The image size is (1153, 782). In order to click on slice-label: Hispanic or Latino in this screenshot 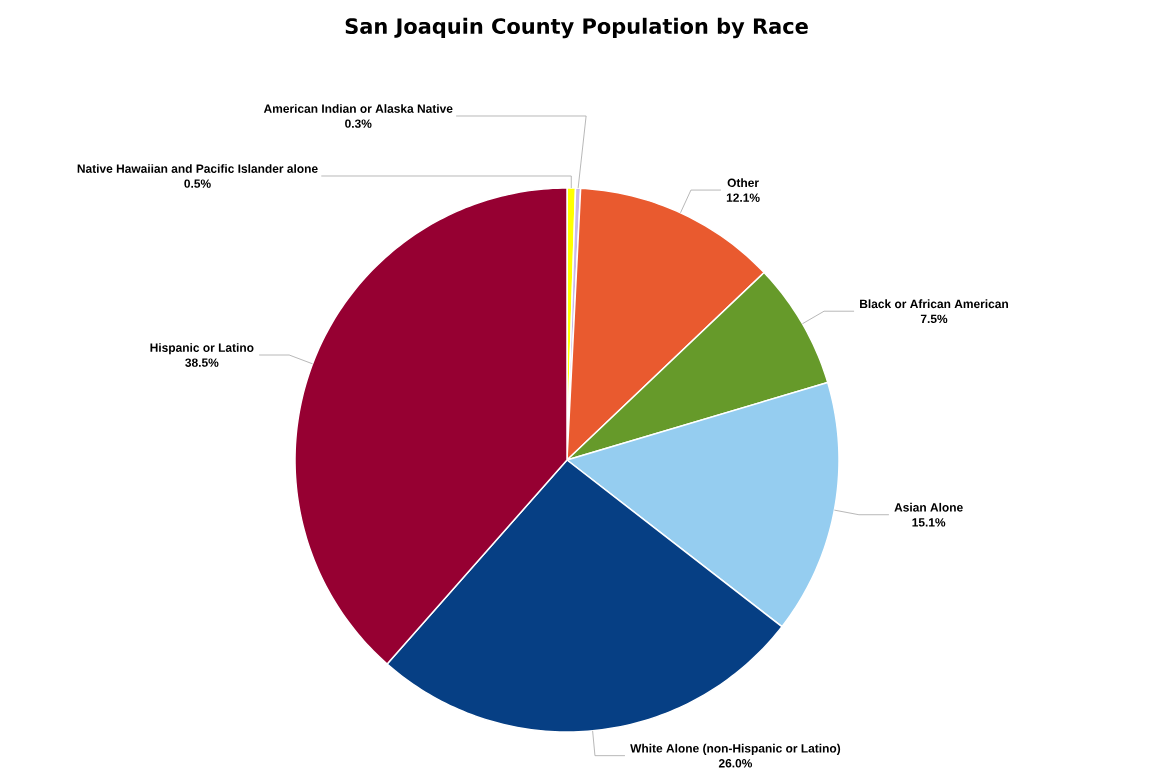, I will do `click(202, 349)`.